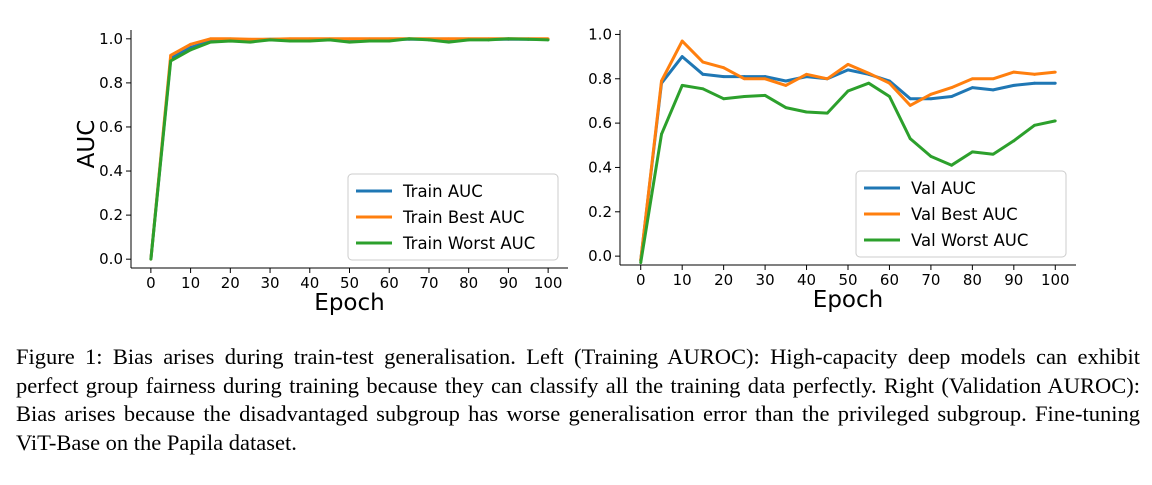  Describe the element at coordinates (806, 280) in the screenshot. I see `x-tick-label: 40` at that location.